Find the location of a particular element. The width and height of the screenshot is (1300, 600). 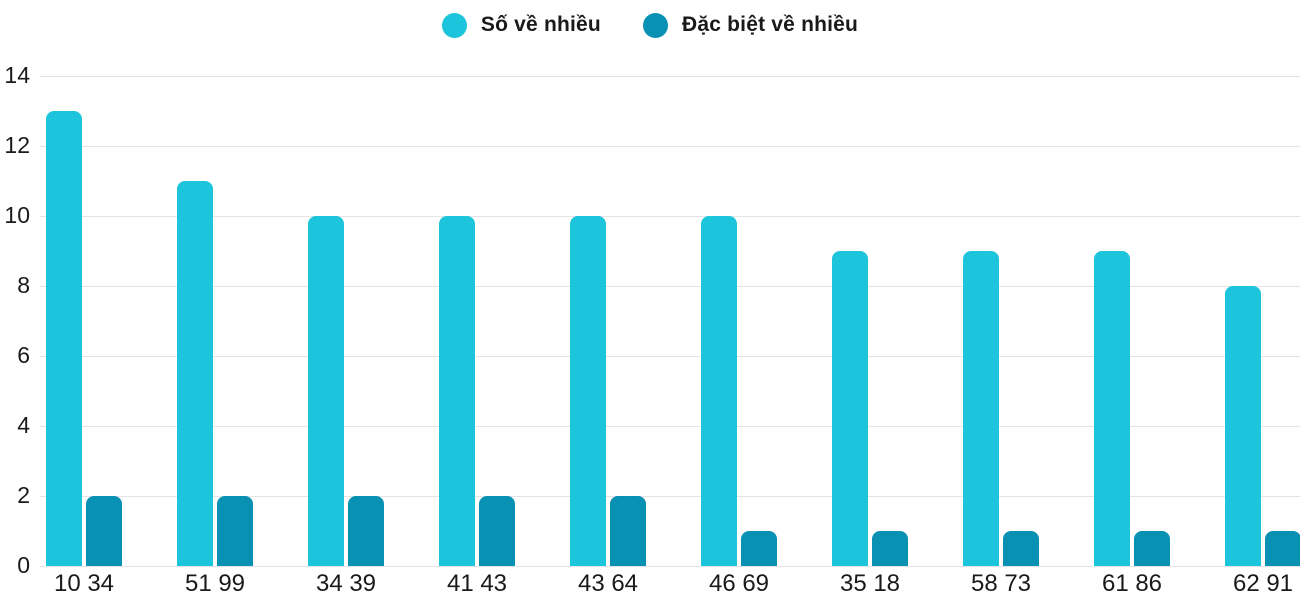

y-axis-tick-label: 0 is located at coordinates (23, 565).